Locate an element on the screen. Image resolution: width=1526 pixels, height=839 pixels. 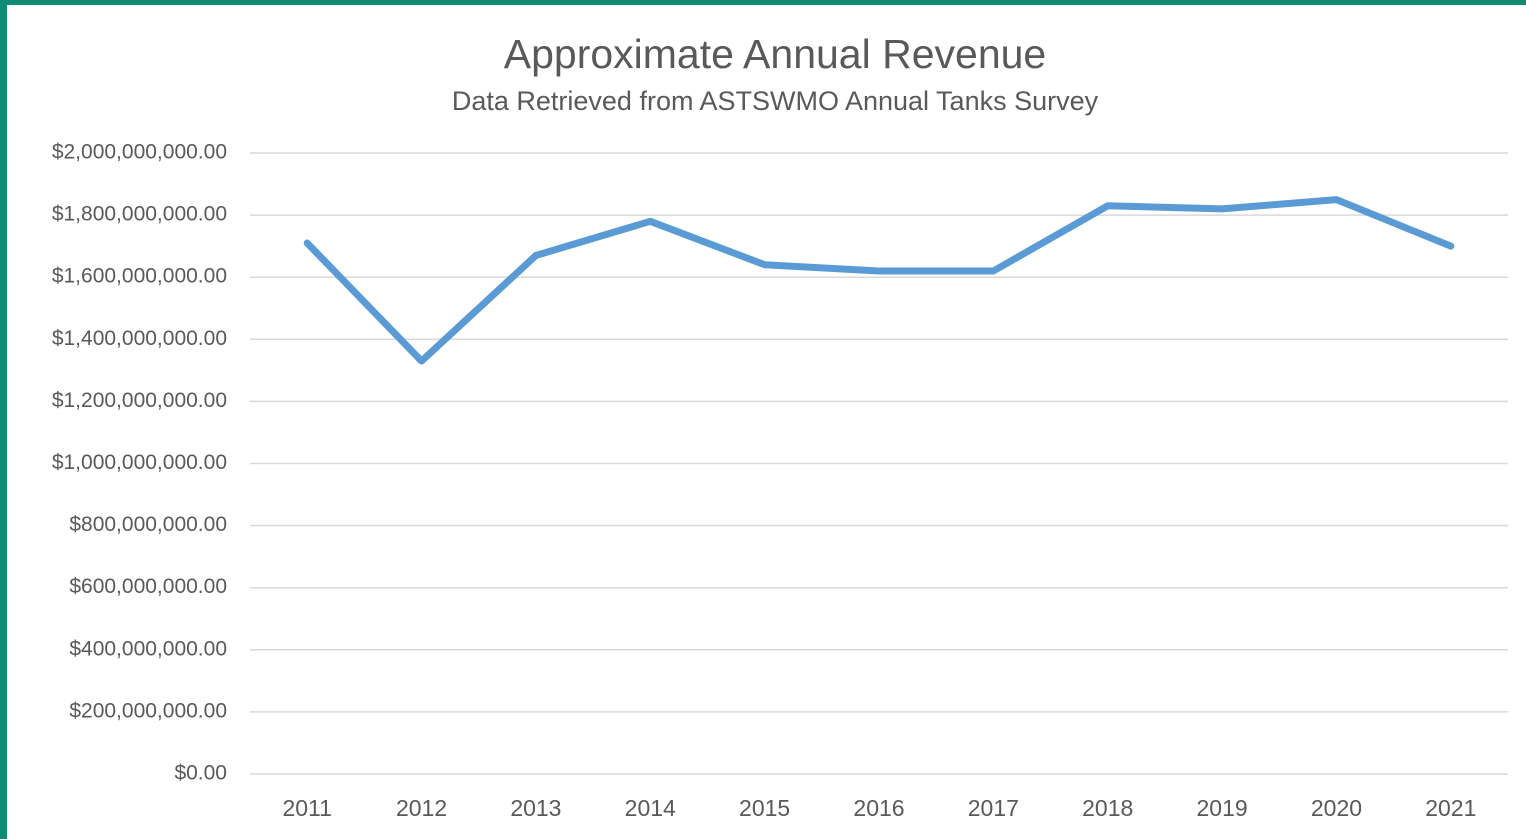
x-tick-label: 2019 is located at coordinates (1222, 808).